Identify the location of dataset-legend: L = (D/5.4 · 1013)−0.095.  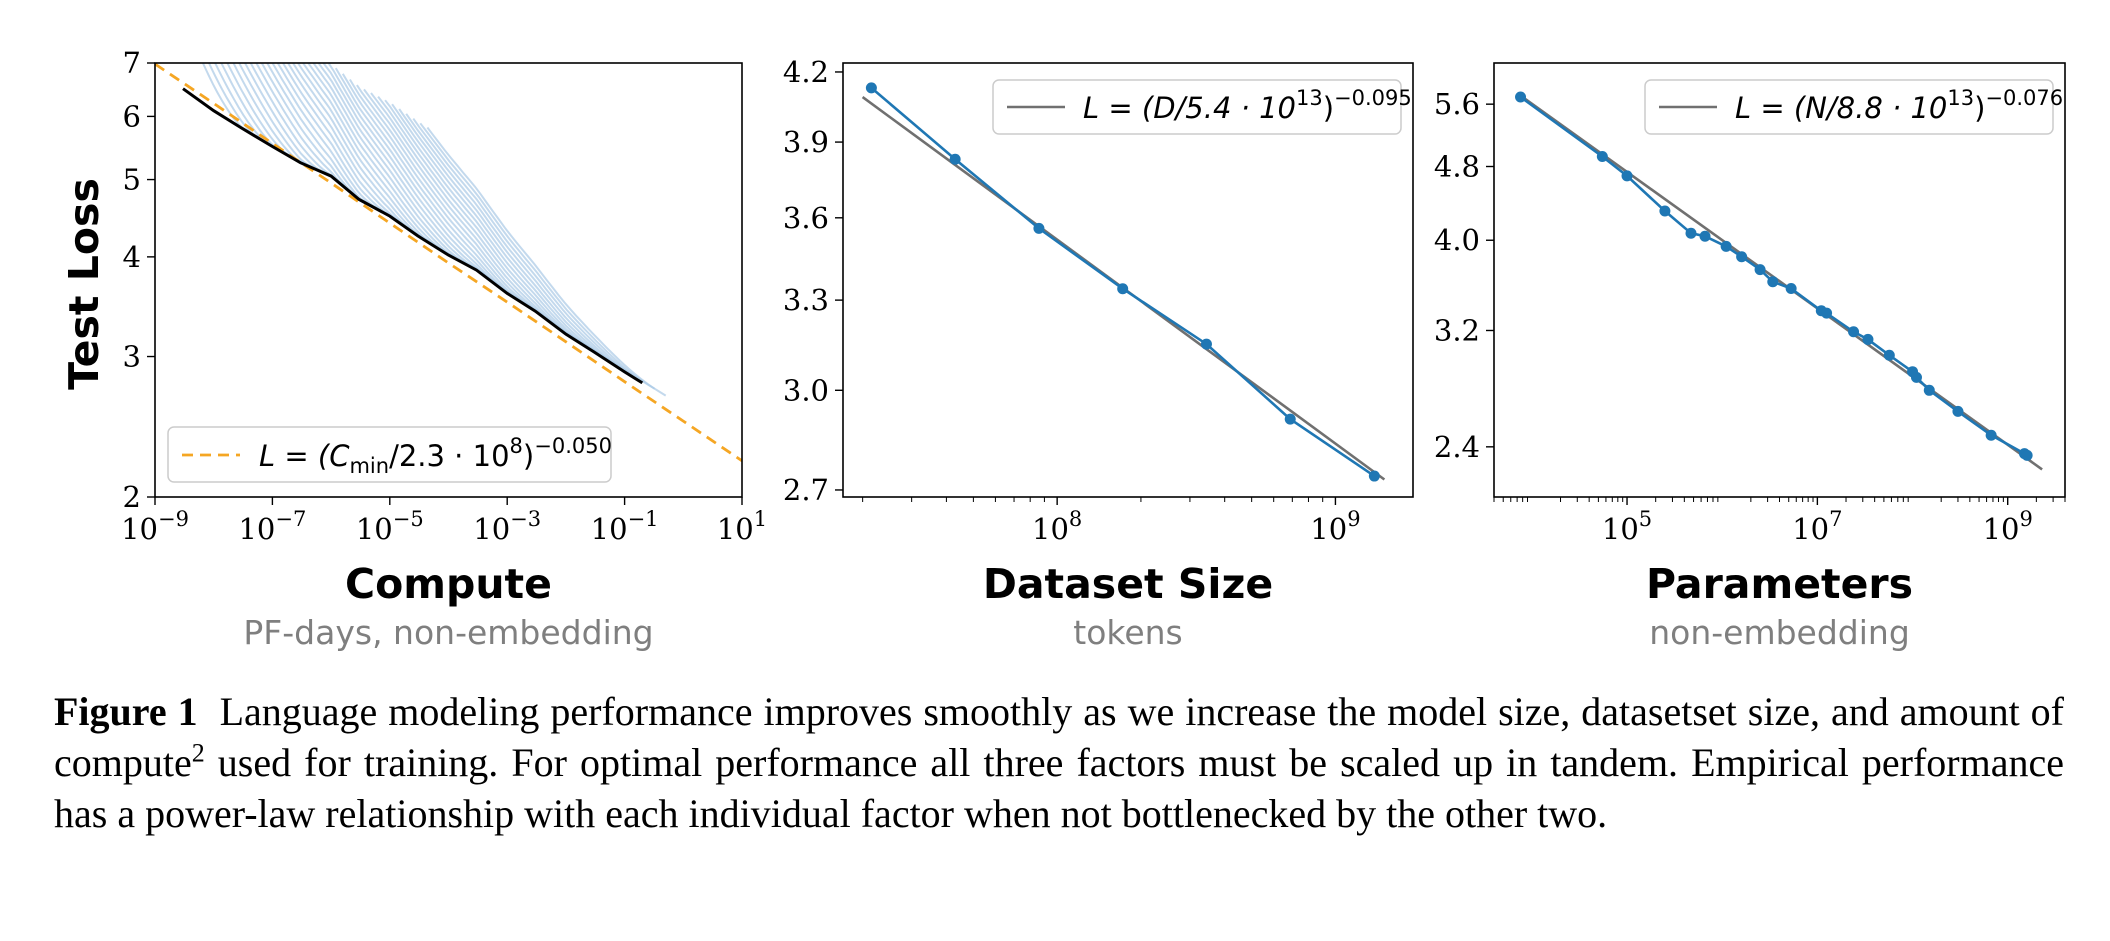
(1202, 107).